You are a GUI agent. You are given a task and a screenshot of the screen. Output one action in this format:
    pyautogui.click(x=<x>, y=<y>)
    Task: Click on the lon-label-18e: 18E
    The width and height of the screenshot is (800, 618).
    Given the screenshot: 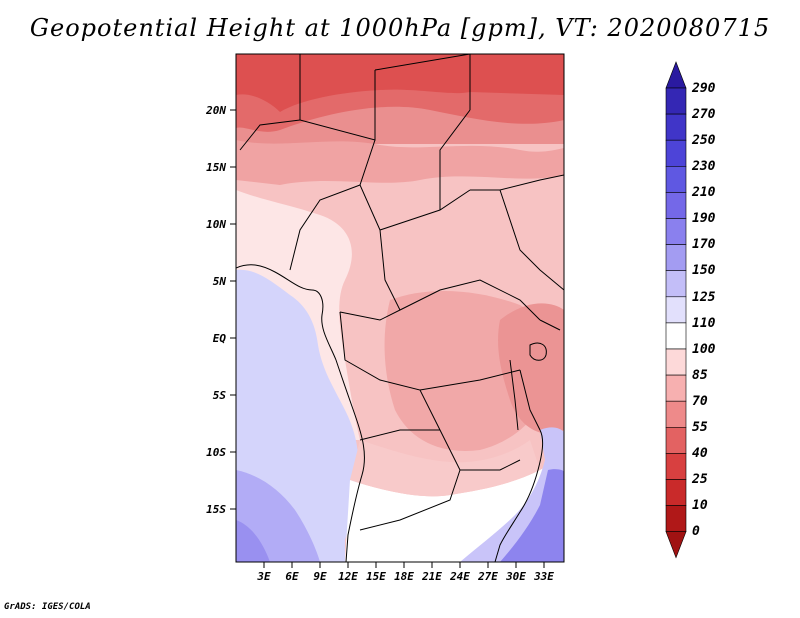 What is the action you would take?
    pyautogui.click(x=404, y=576)
    